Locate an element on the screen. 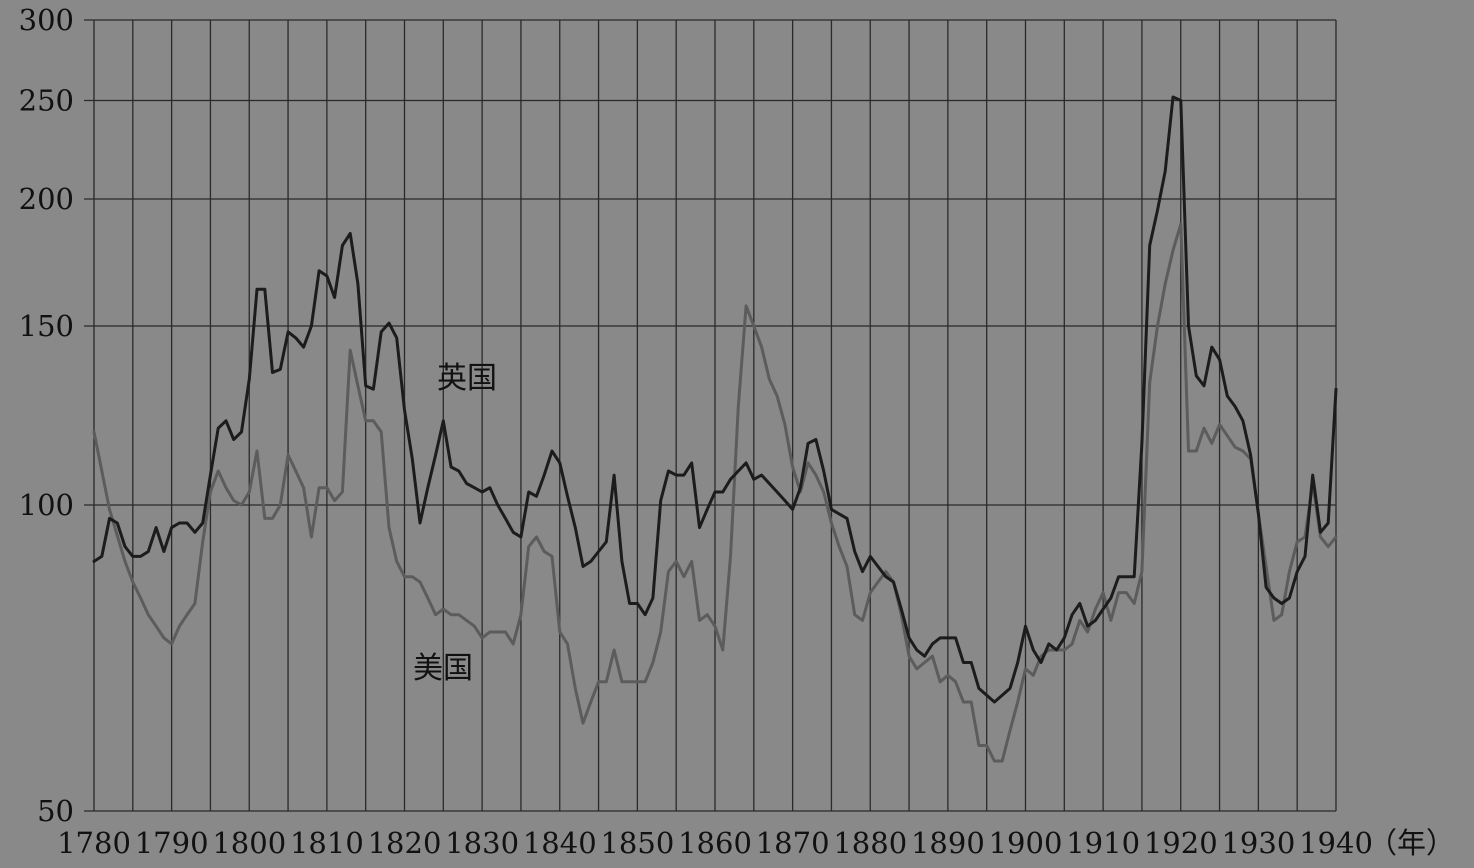 This screenshot has width=1474, height=868. x-tick-label: 1920 is located at coordinates (1181, 843).